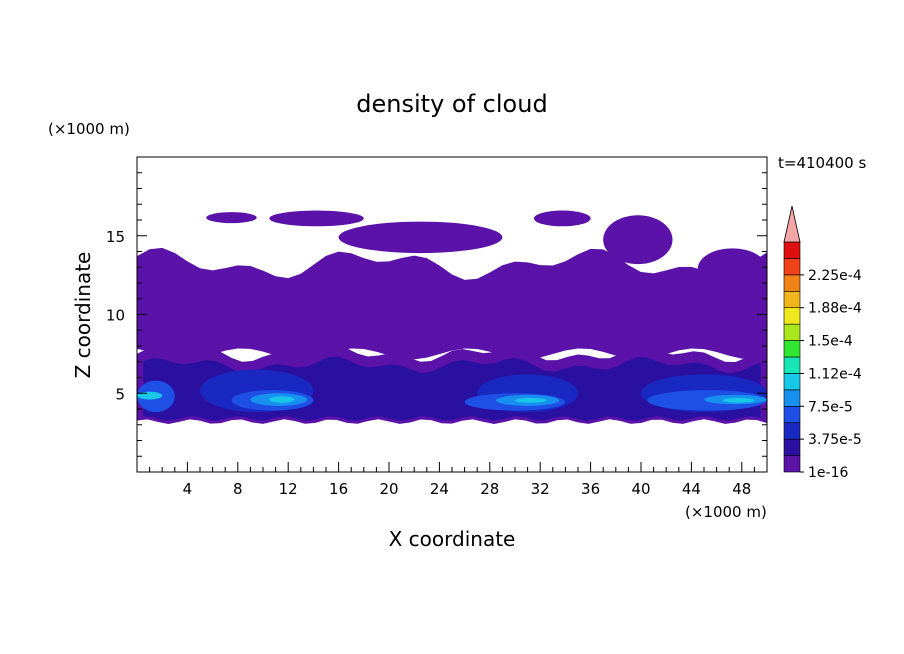 The width and height of the screenshot is (904, 654). Describe the element at coordinates (115, 316) in the screenshot. I see `y-tick-label: 10` at that location.